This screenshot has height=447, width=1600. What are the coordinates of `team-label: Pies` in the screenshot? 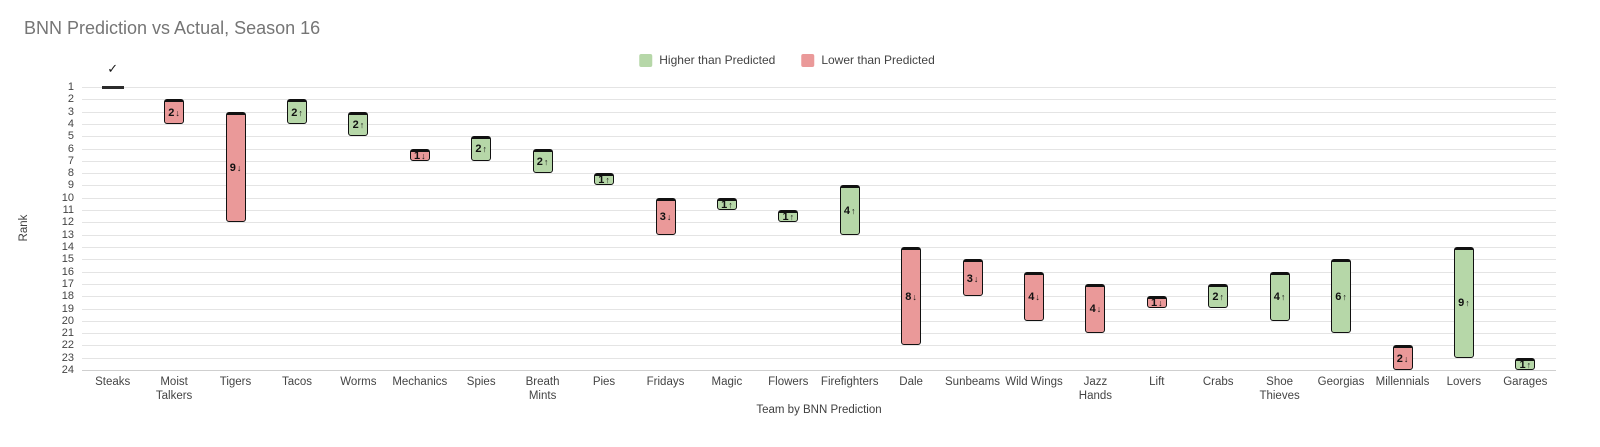 It's located at (604, 382).